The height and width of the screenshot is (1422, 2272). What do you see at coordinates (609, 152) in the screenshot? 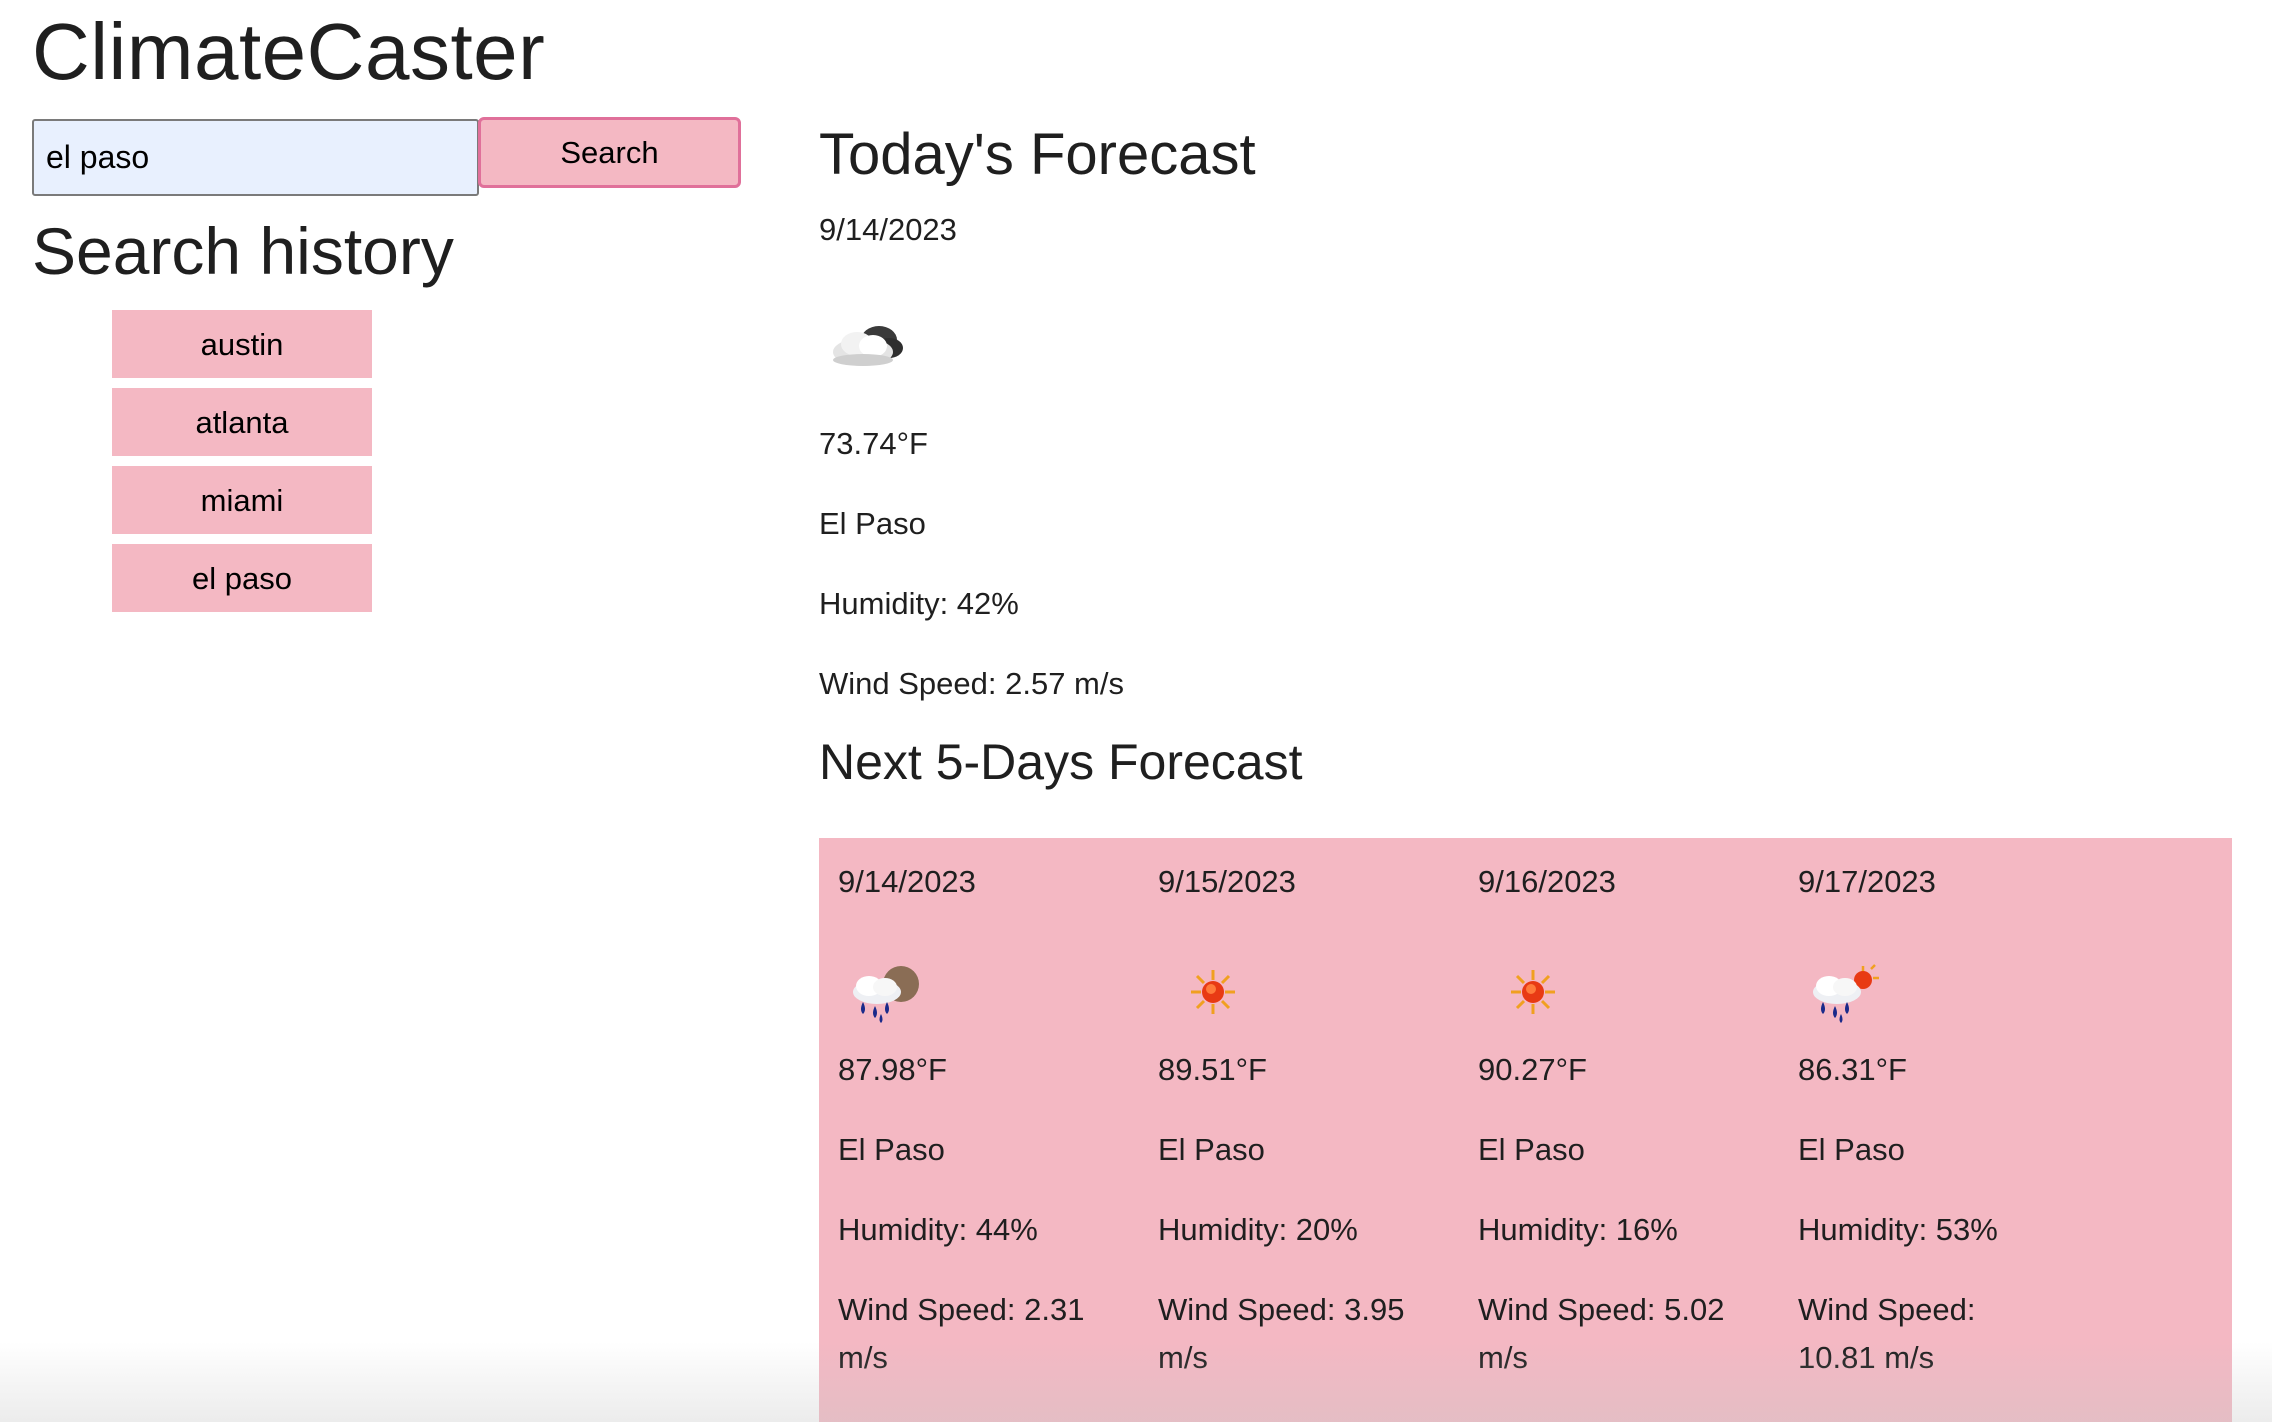
I see `search-button: Search` at bounding box center [609, 152].